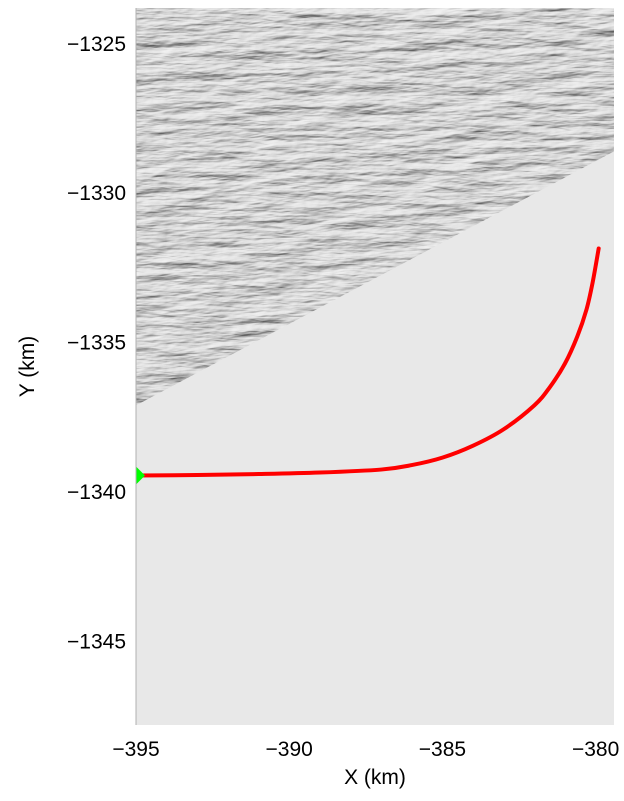 Image resolution: width=624 pixels, height=801 pixels. I want to click on y-axis-label: Y (km), so click(27, 366).